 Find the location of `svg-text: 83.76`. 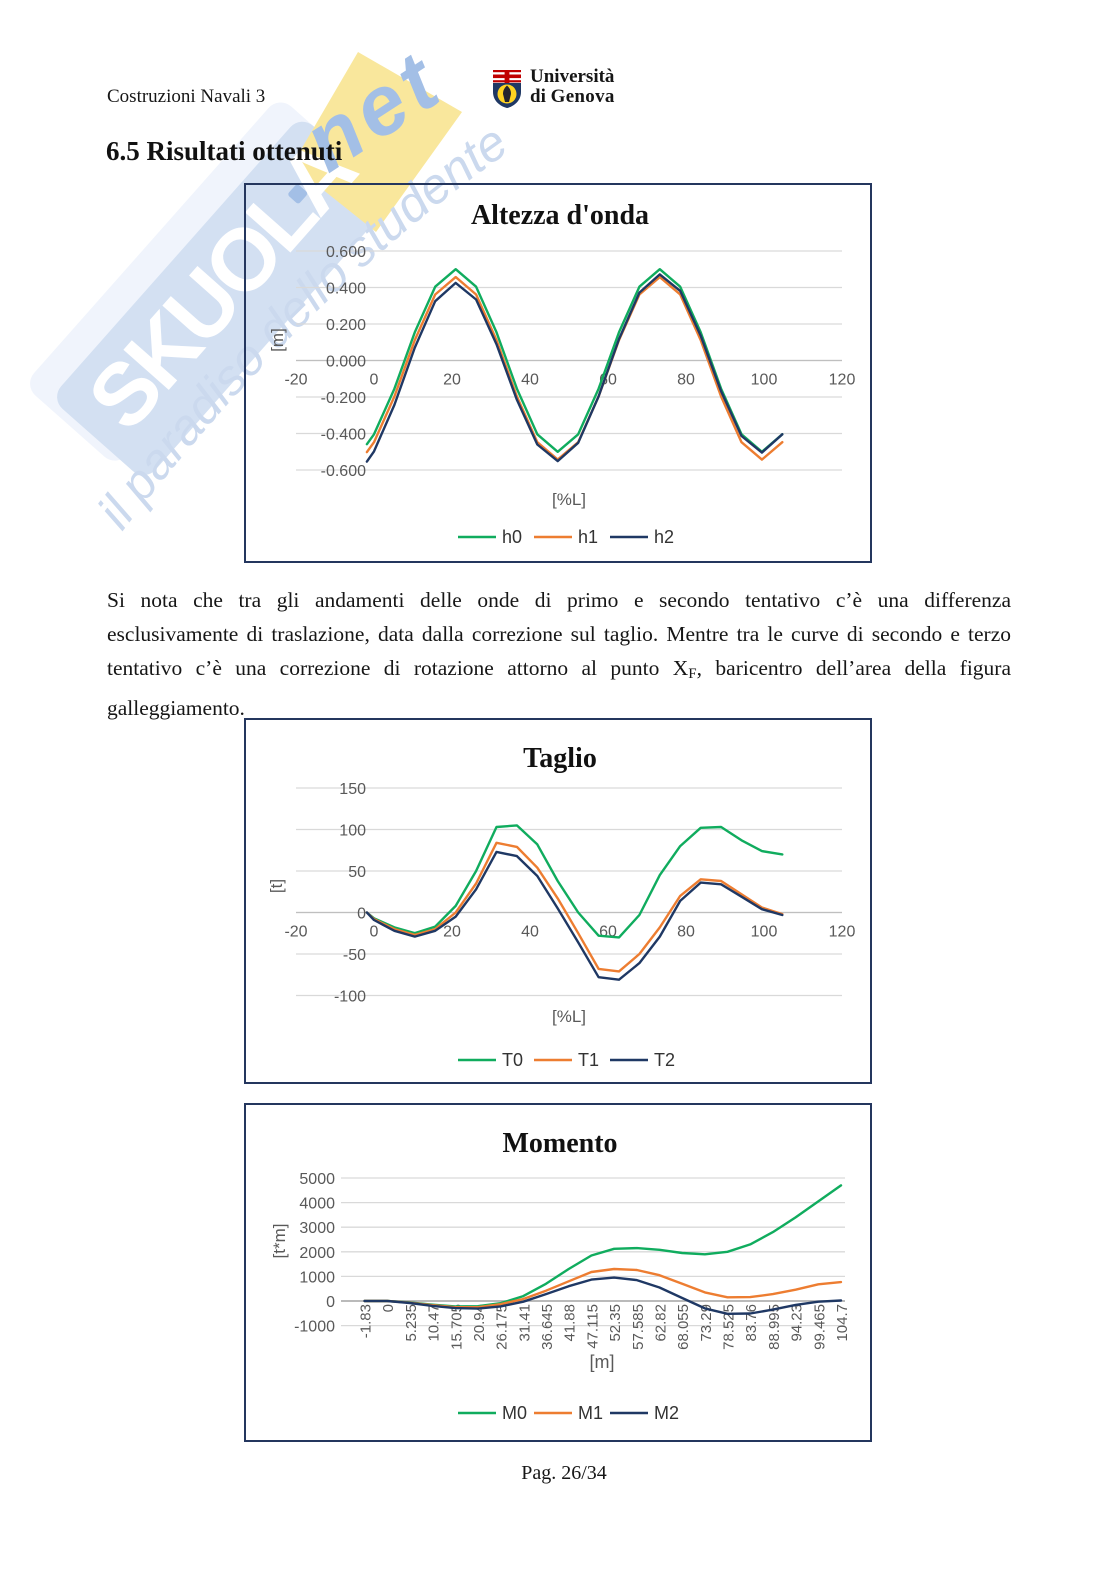

svg-text: 83.76 is located at coordinates (751, 1323).